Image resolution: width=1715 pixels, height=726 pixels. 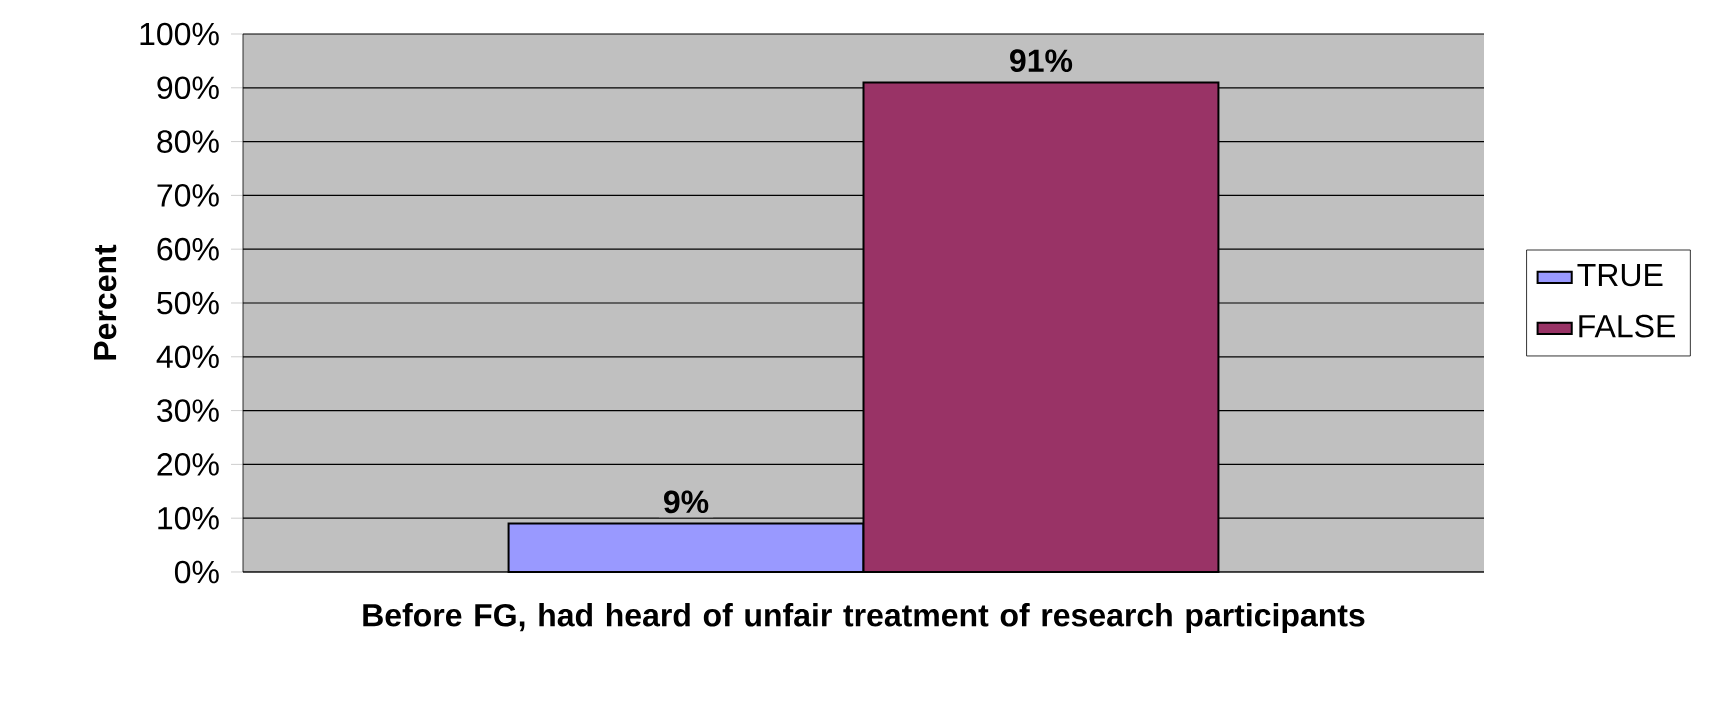 What do you see at coordinates (179, 34) in the screenshot?
I see `y-tick-label: 100%` at bounding box center [179, 34].